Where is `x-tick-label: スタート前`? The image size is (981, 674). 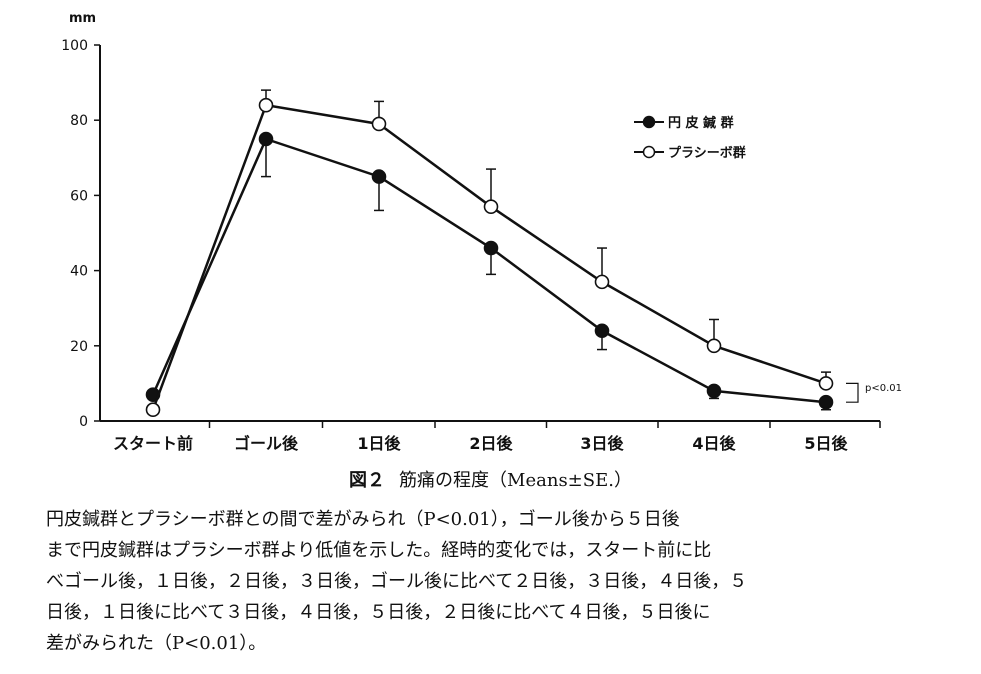
x-tick-label: スタート前 is located at coordinates (153, 443).